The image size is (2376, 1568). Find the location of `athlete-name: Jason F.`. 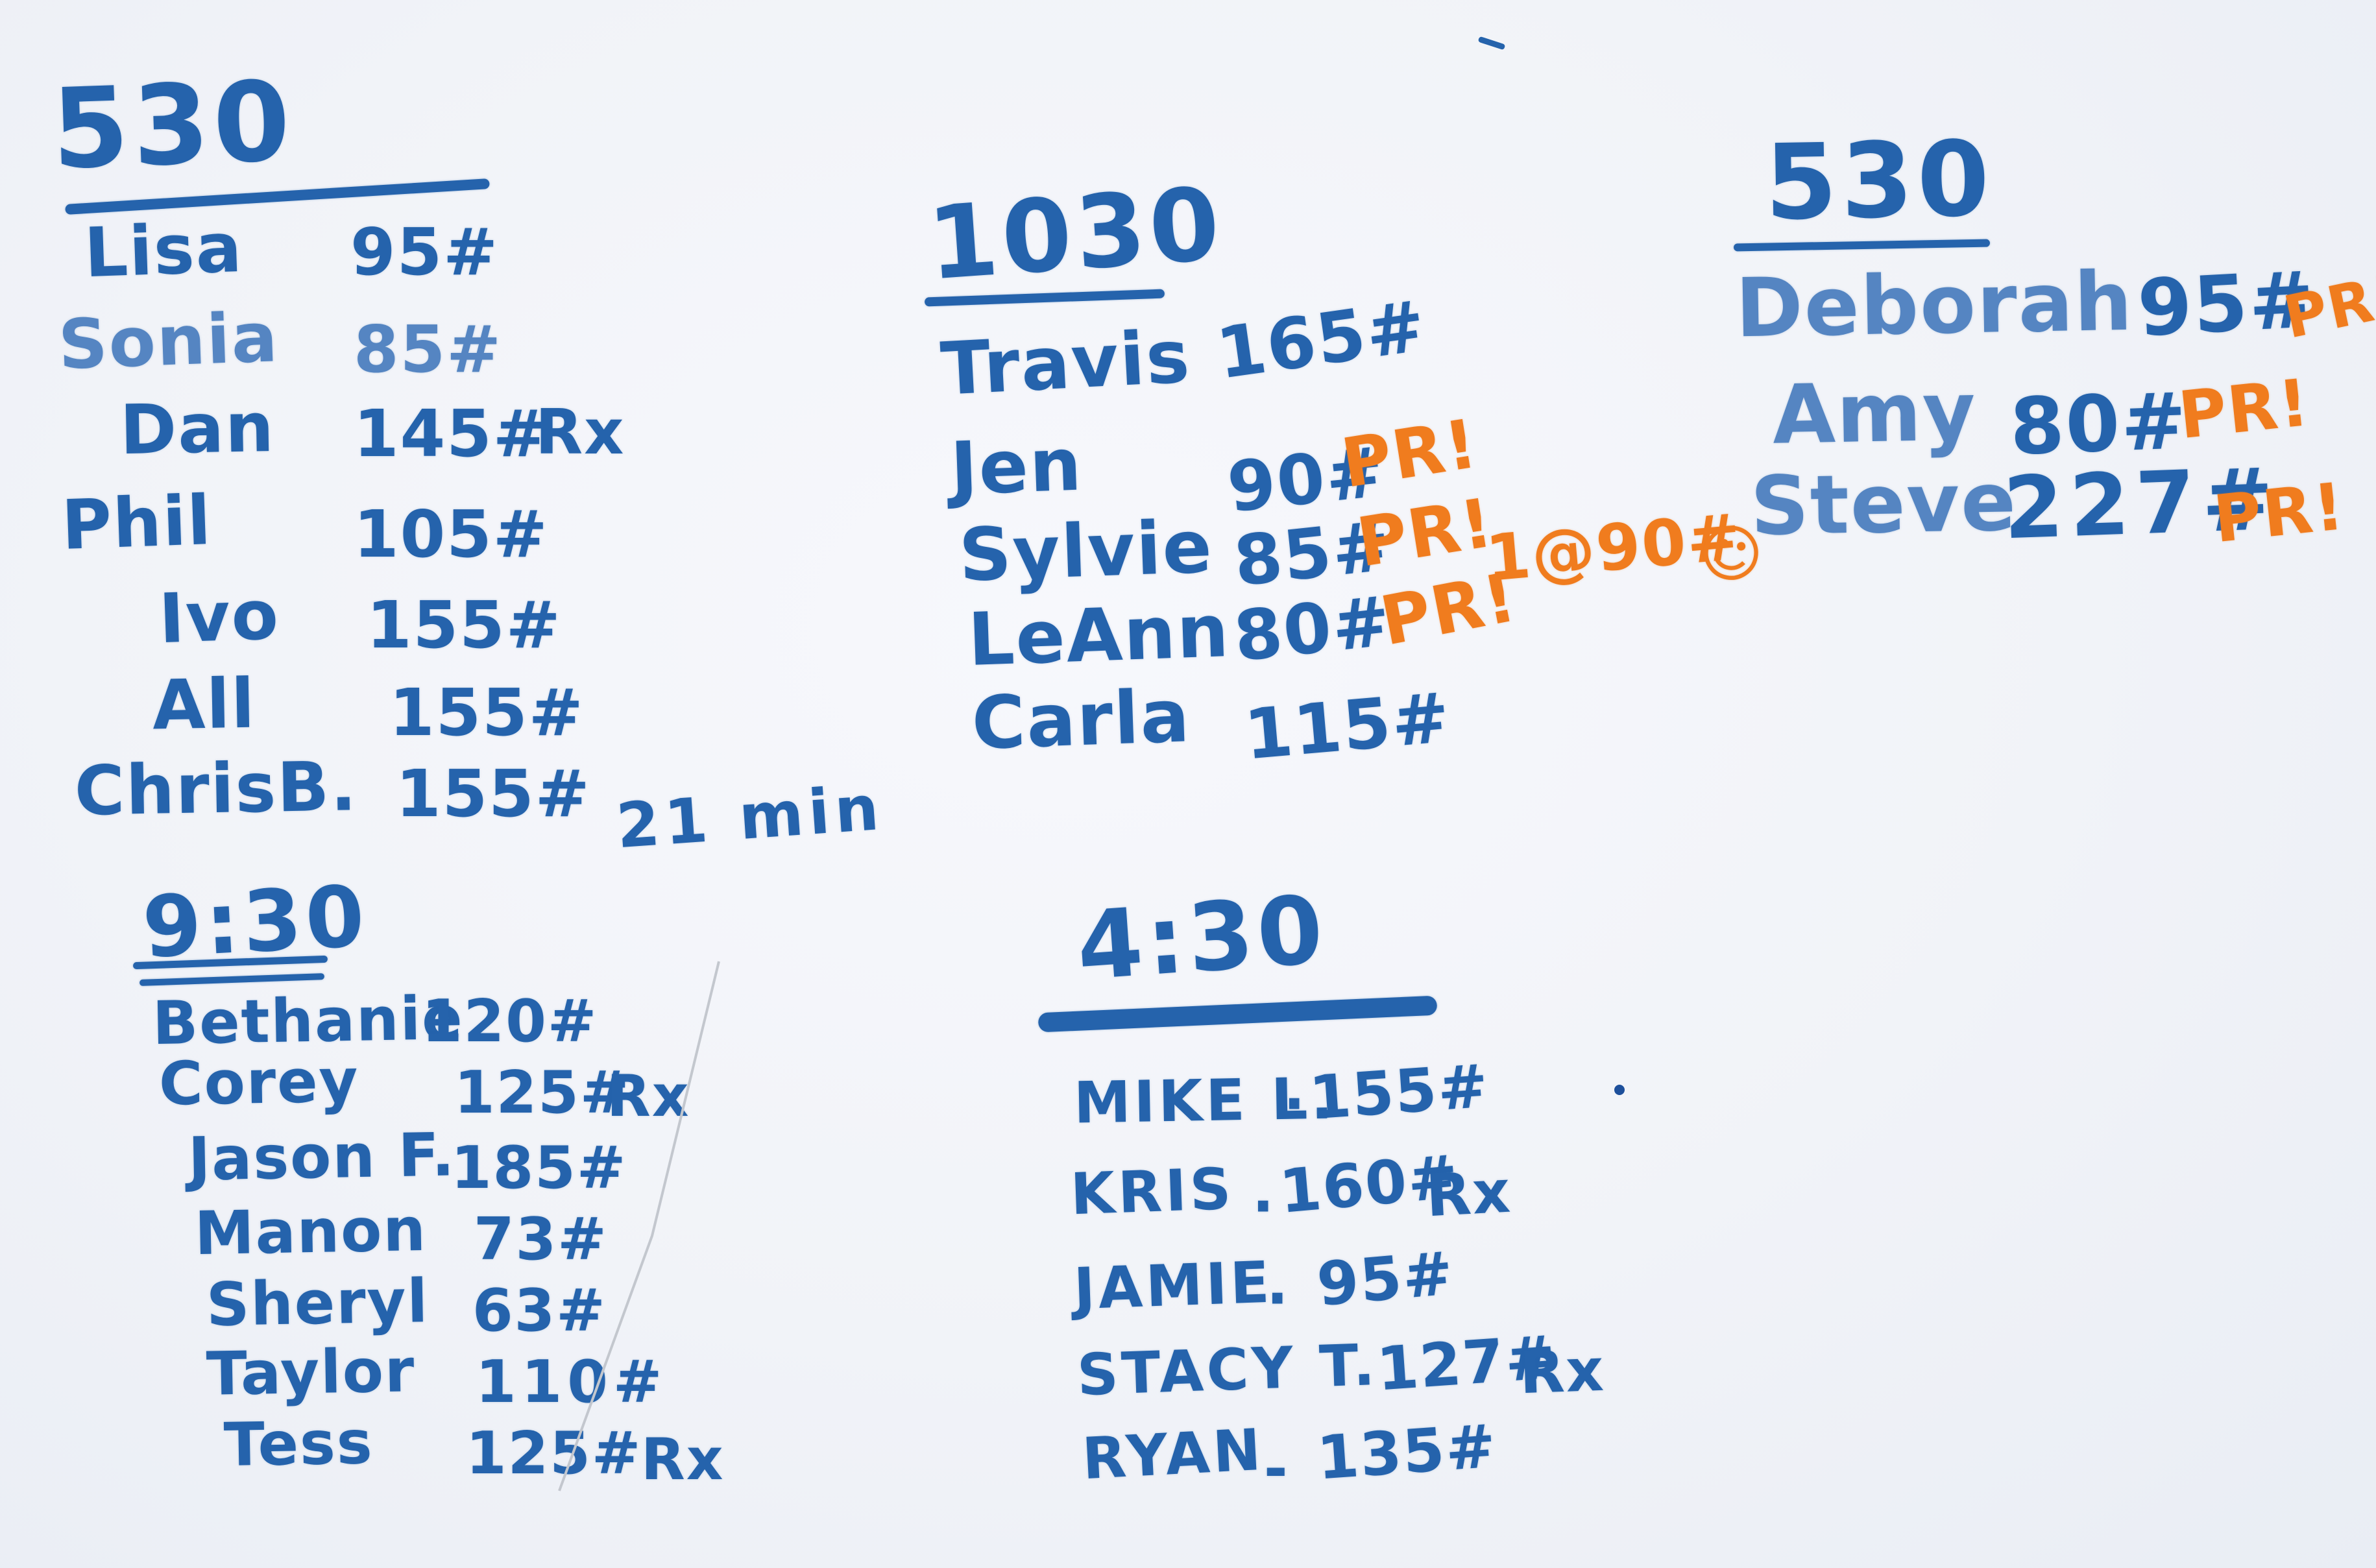

athlete-name: Jason F. is located at coordinates (322, 1157).